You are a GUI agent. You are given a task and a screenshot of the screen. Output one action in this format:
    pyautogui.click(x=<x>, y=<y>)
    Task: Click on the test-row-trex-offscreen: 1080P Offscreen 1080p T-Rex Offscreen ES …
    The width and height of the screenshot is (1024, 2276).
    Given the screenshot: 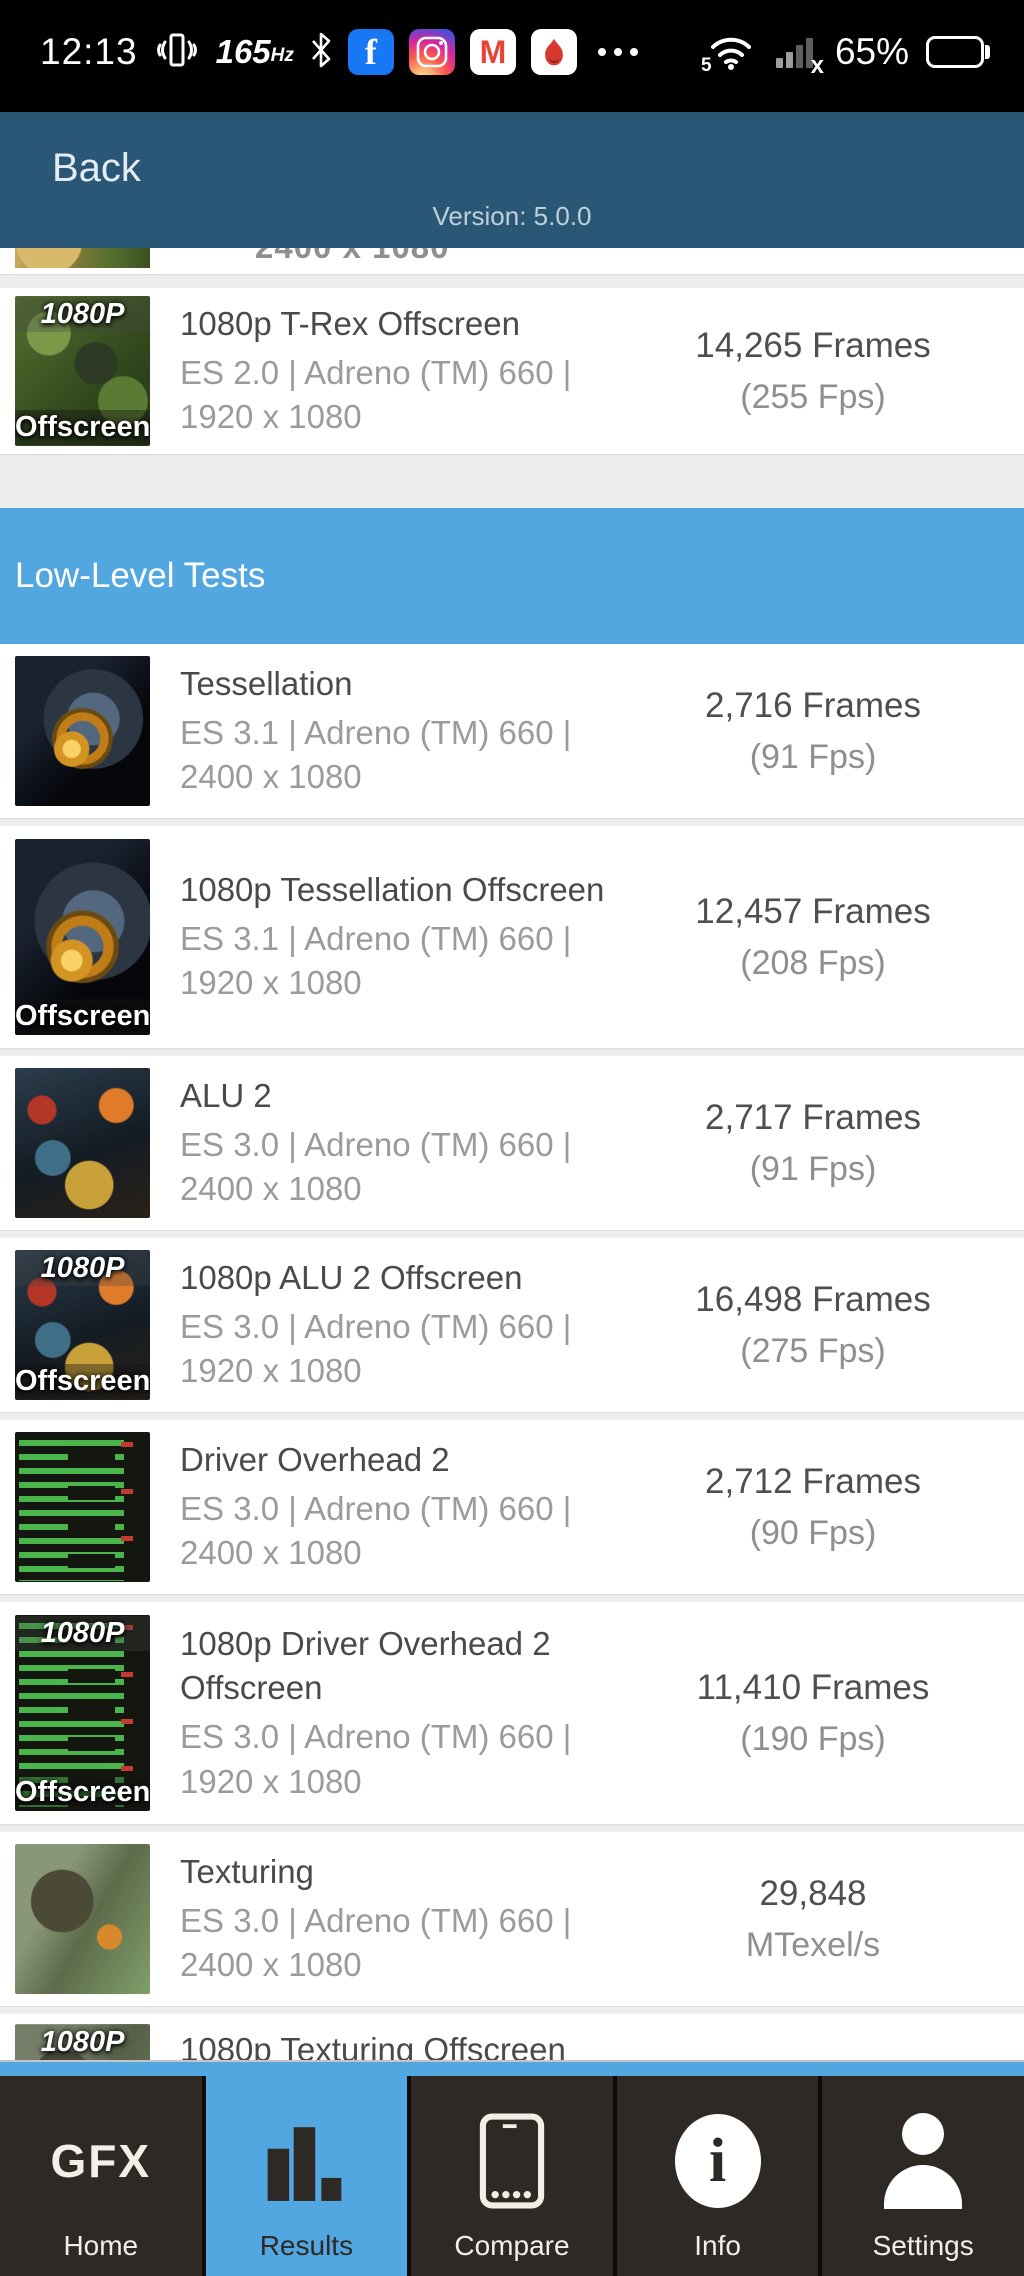 What is the action you would take?
    pyautogui.click(x=512, y=371)
    